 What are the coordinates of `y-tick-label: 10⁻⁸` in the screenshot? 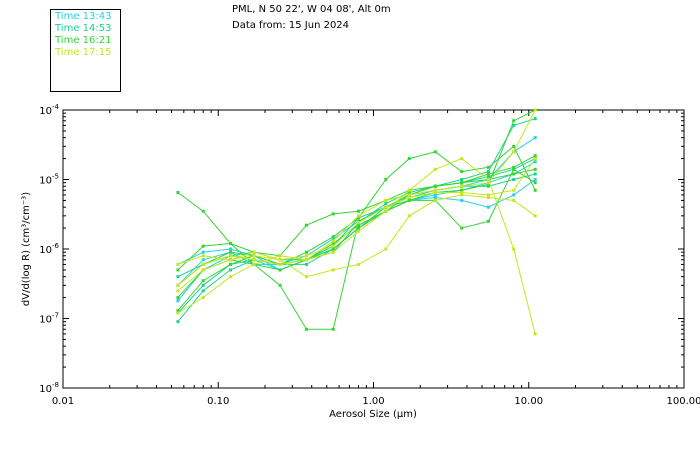 It's located at (49, 388).